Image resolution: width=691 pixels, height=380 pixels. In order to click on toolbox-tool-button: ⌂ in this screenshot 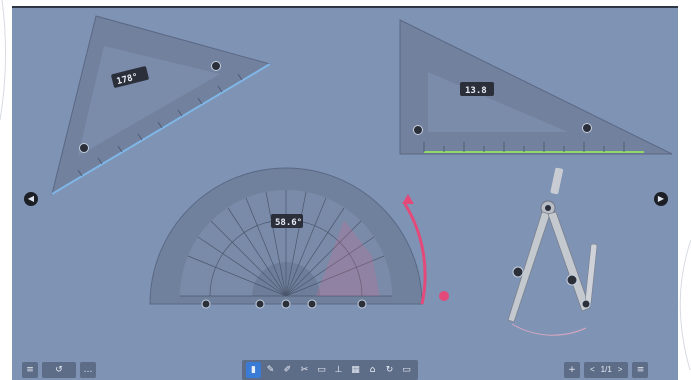, I will do `click(372, 370)`.